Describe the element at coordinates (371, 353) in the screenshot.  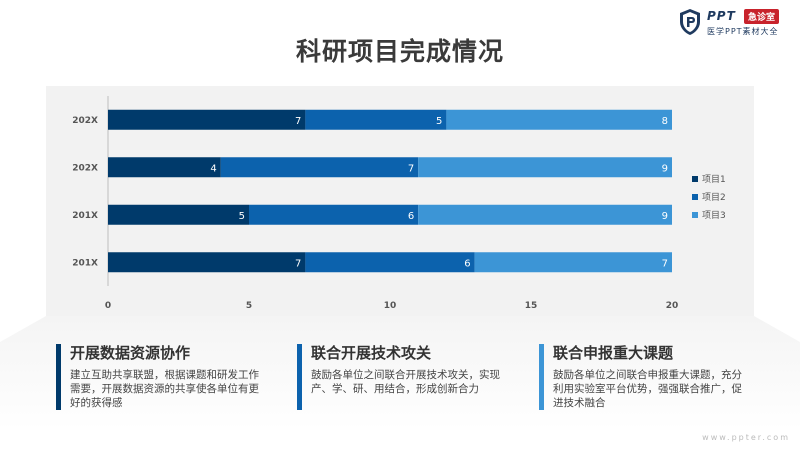
I see `block-heading: 联合开展技术攻关` at that location.